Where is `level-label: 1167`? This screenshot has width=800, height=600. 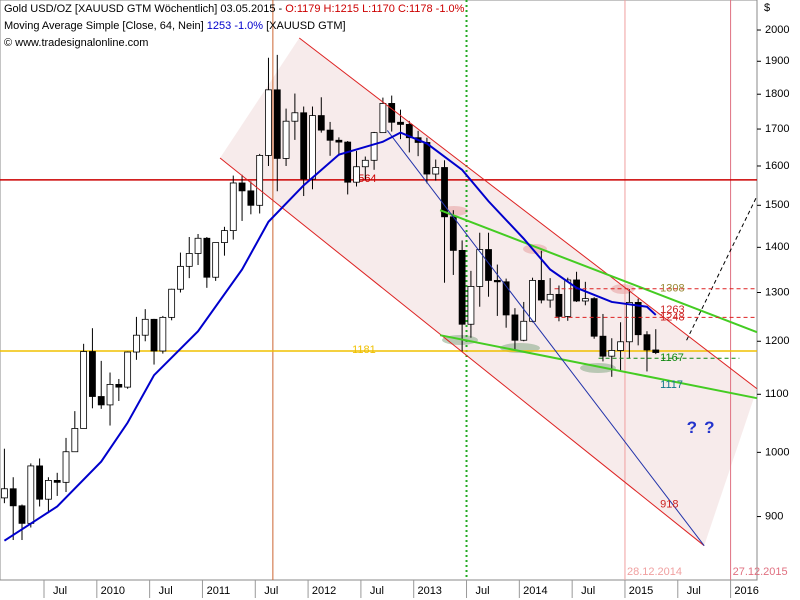
level-label: 1167 is located at coordinates (672, 358).